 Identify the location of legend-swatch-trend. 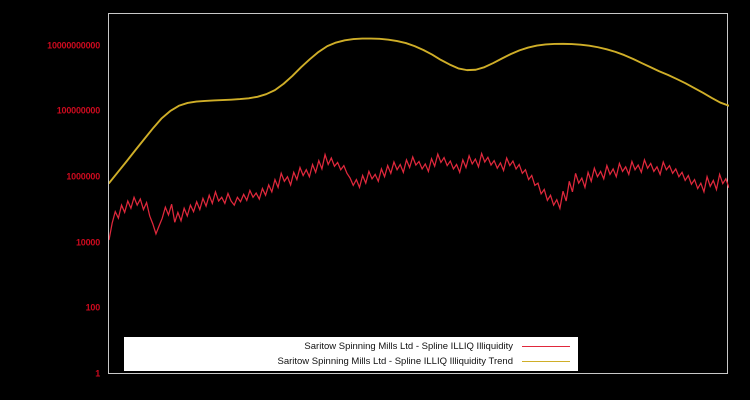
(546, 361).